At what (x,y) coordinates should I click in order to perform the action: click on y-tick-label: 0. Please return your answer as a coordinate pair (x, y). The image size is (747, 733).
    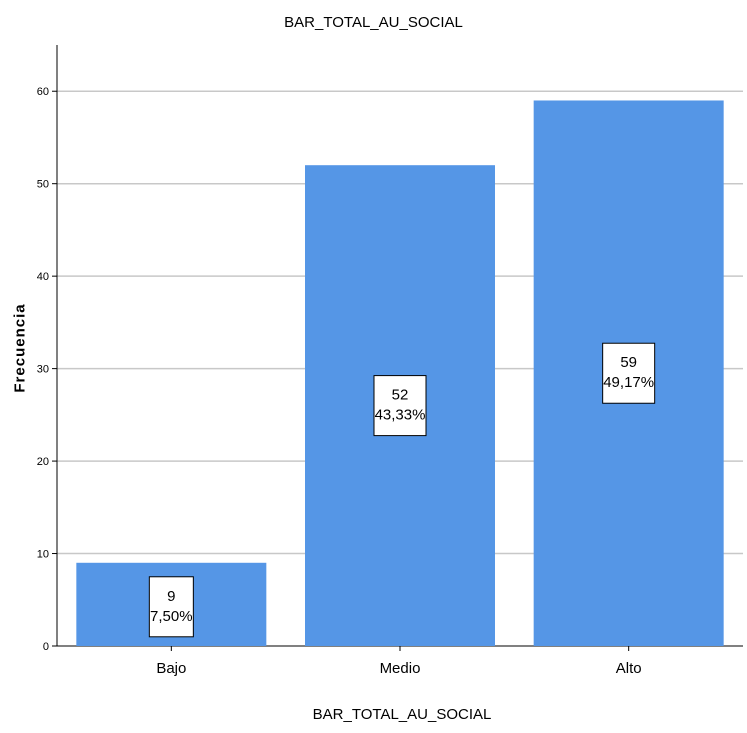
    Looking at the image, I should click on (46, 647).